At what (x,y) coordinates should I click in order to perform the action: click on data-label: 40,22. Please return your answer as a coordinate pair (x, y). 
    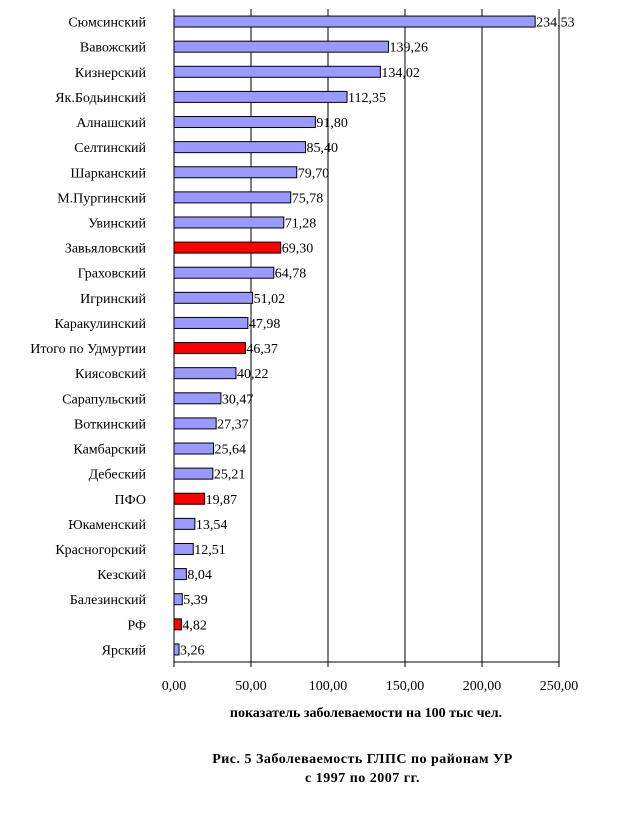
    Looking at the image, I should click on (253, 374).